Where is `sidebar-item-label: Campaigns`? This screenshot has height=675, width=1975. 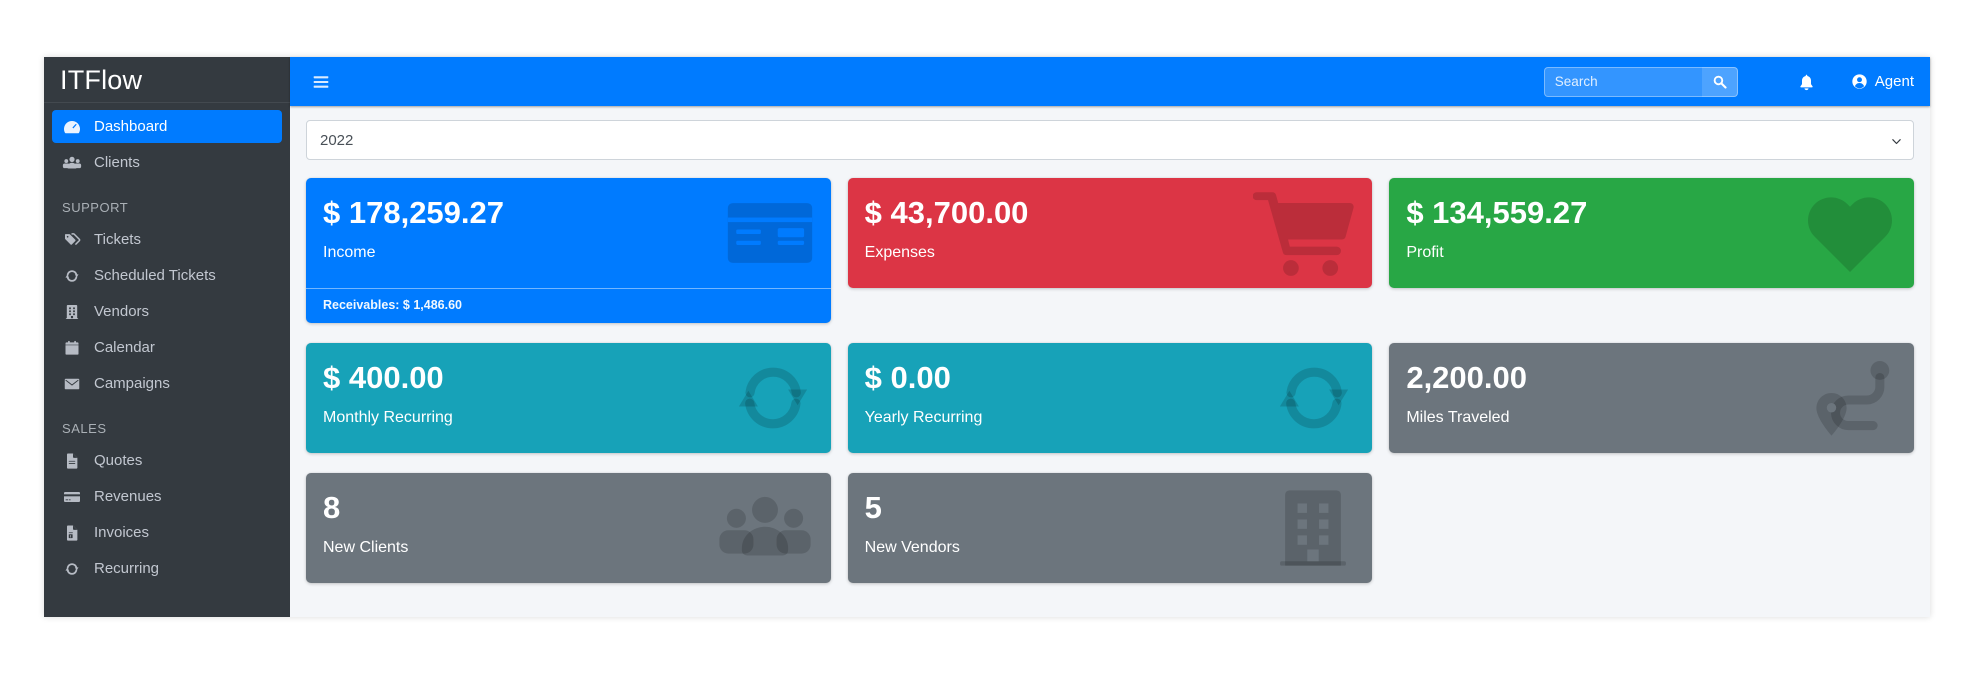
sidebar-item-label: Campaigns is located at coordinates (132, 383).